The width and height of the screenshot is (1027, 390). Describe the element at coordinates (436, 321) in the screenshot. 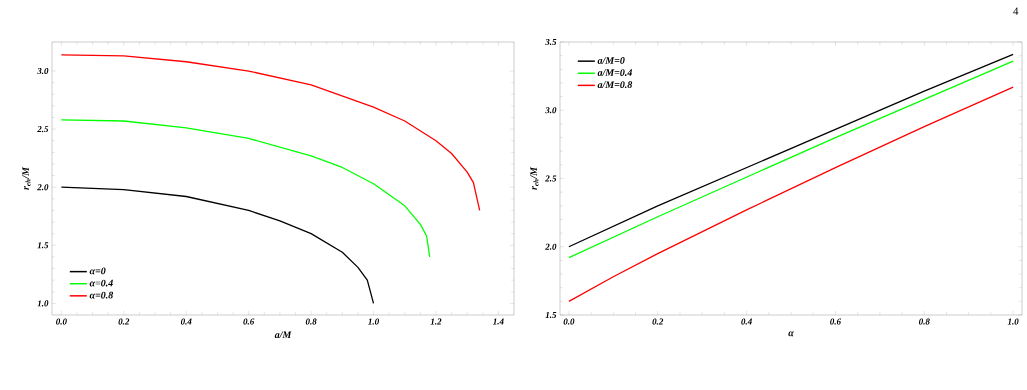

I see `x-tick-label: 1.2` at that location.